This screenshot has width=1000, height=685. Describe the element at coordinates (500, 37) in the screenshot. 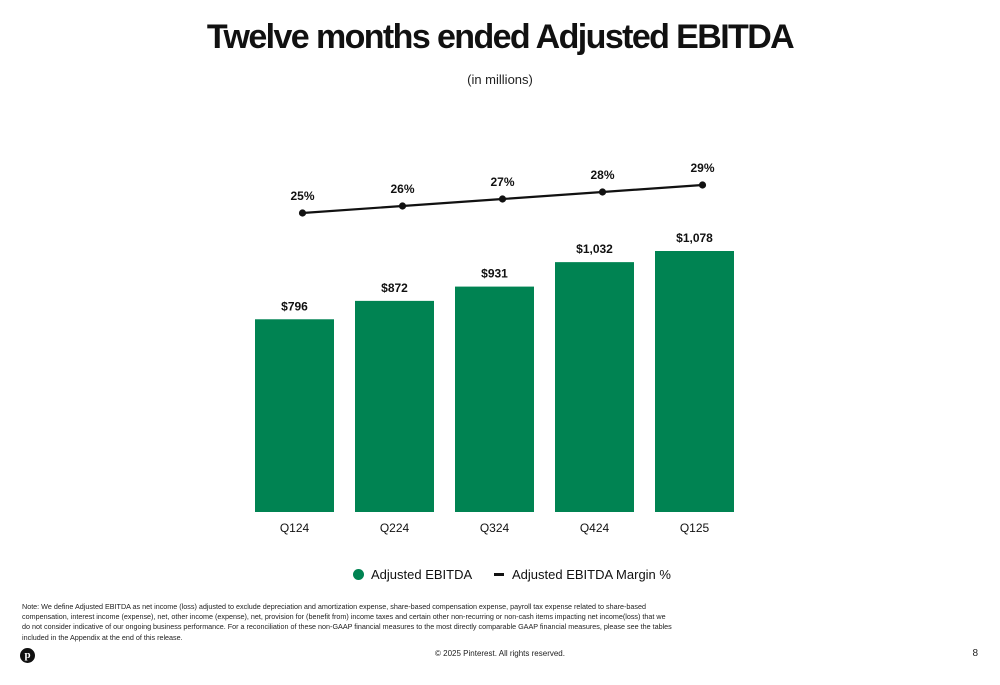

I see `page-title: Twelve months ended Adjusted EBITDA` at that location.